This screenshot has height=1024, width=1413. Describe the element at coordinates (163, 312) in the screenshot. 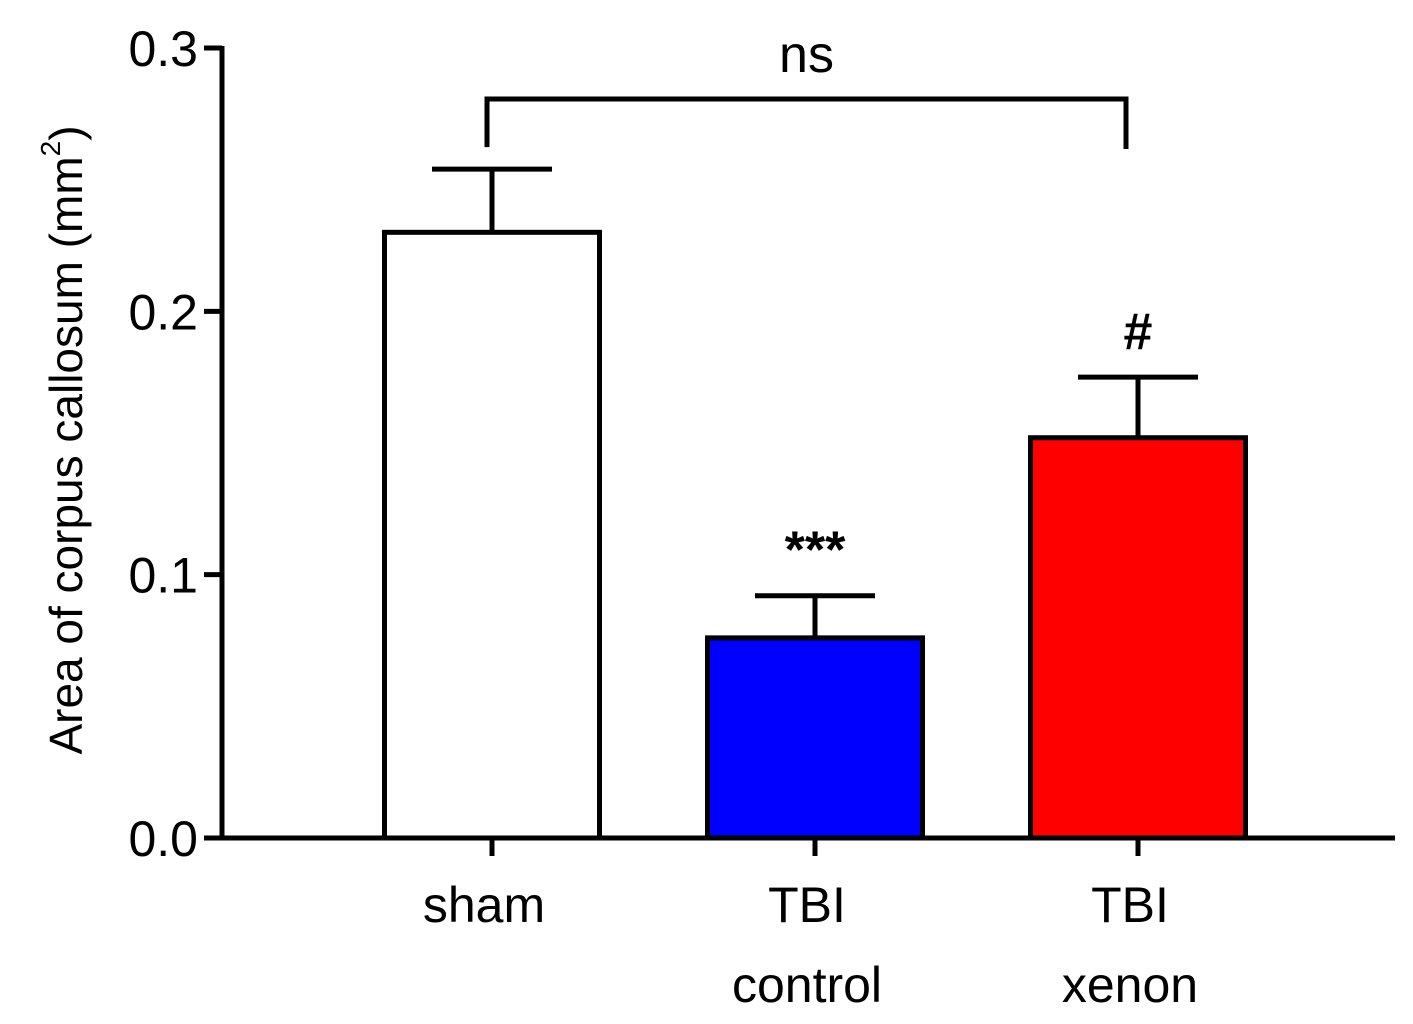

I see `y-tick-label: 0.2` at that location.